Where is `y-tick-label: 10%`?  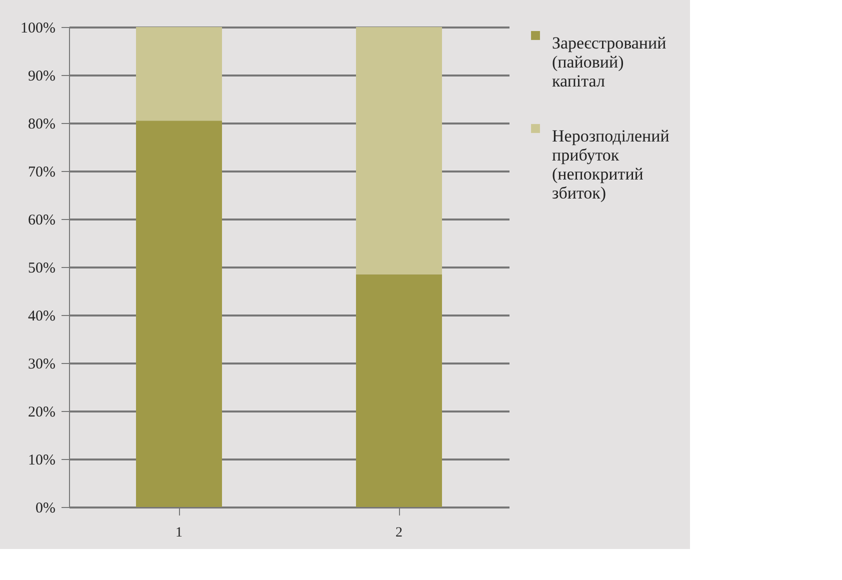
y-tick-label: 10% is located at coordinates (42, 460).